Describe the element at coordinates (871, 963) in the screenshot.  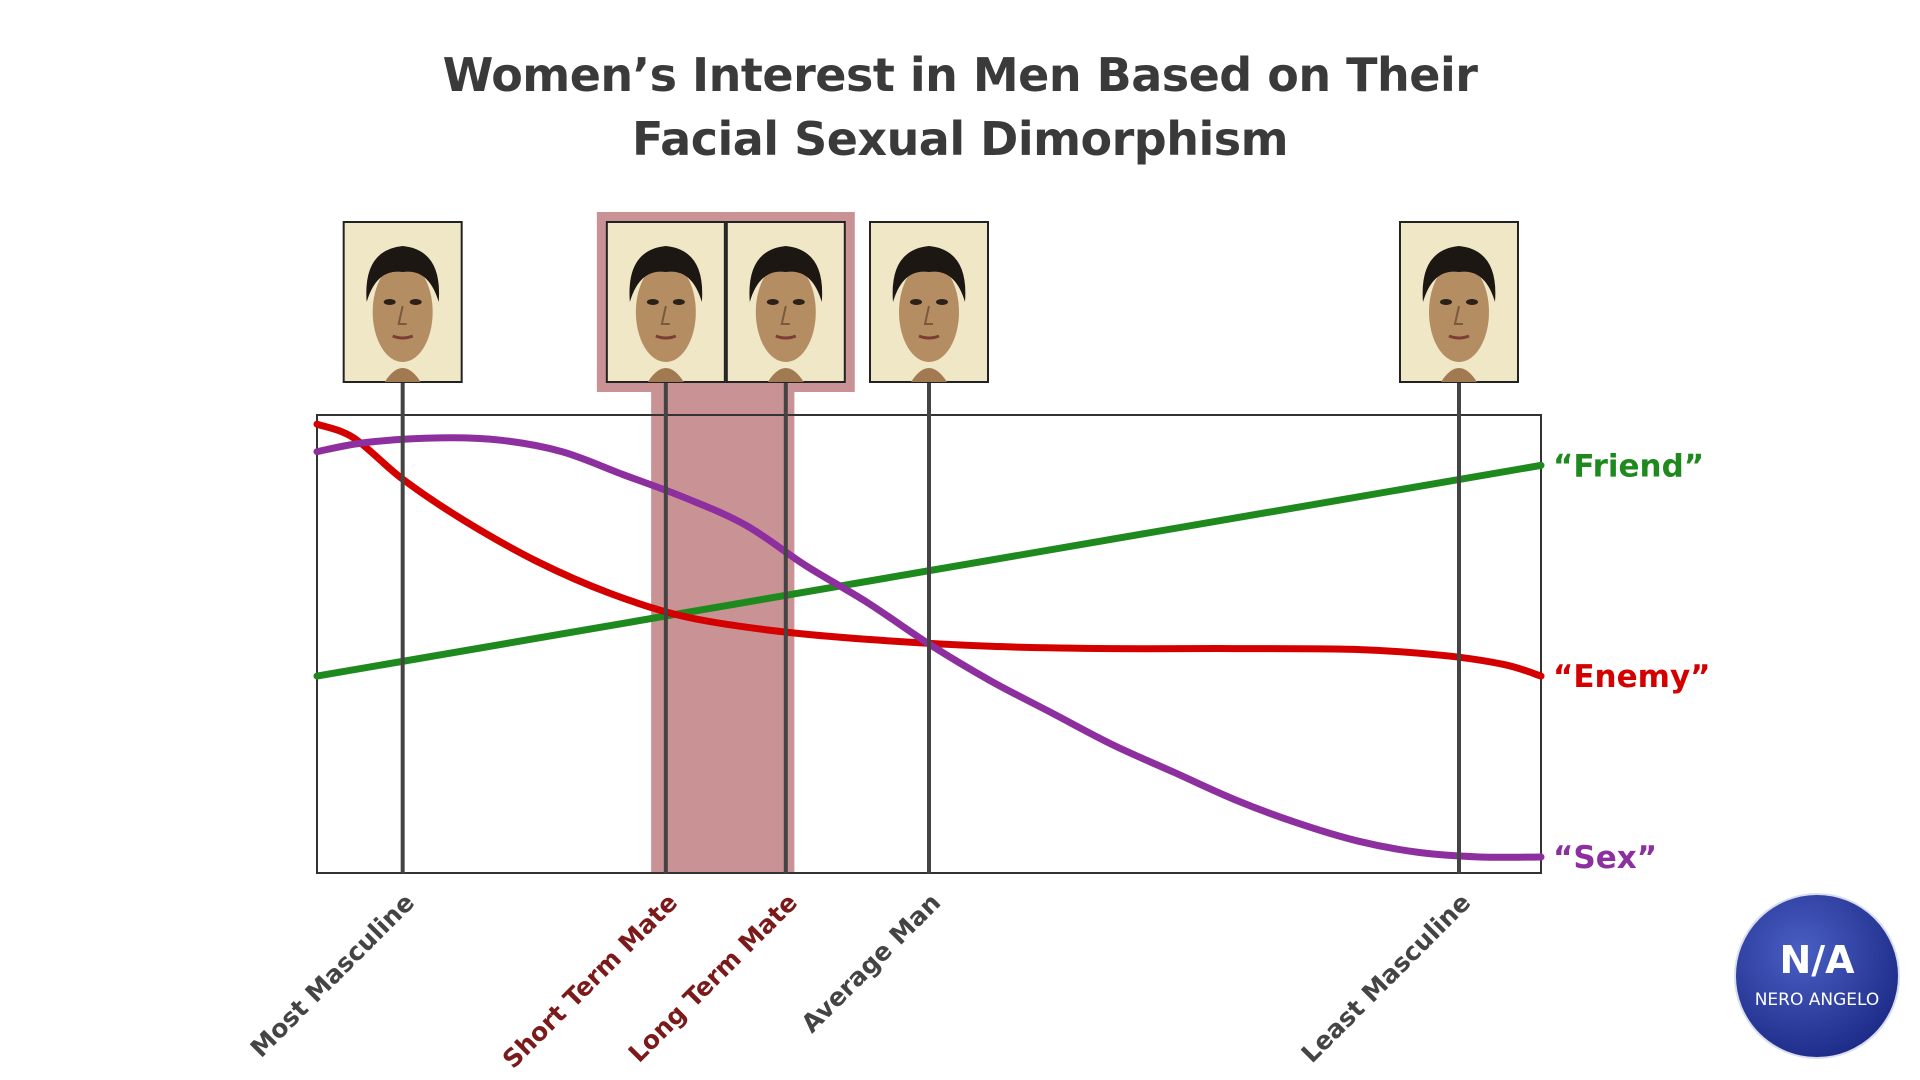
I see `marker-label-3: Average Man` at that location.